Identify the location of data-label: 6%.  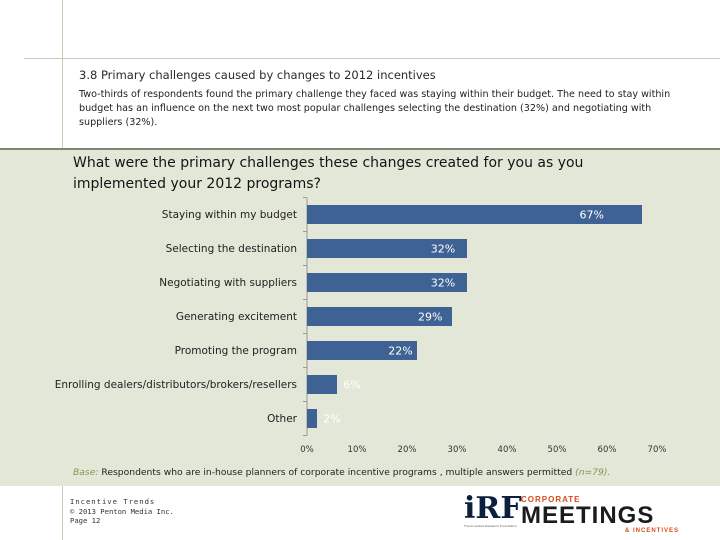
(351, 385).